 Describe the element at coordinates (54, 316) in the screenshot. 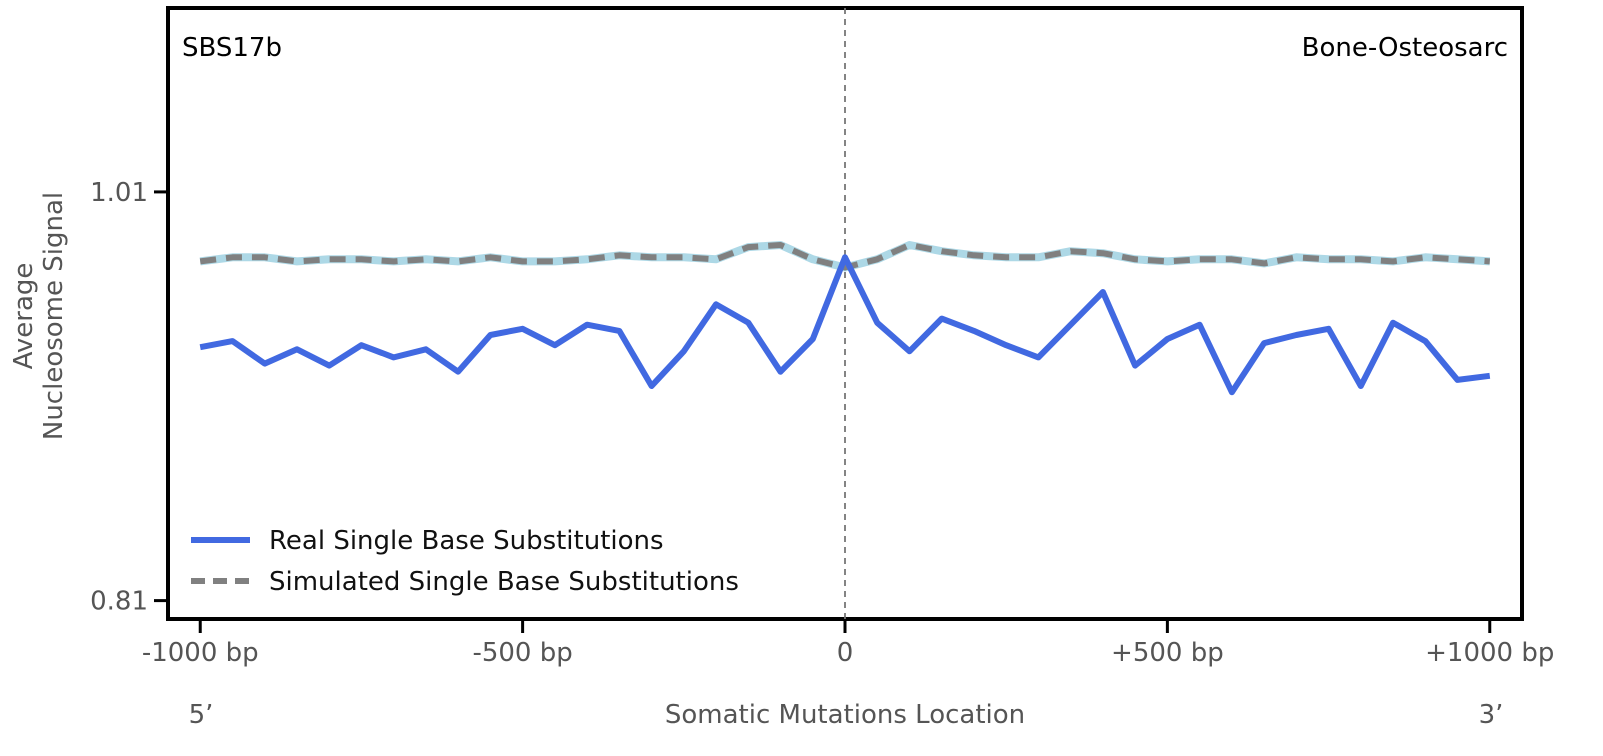

I see `y-axis-label-line2: Nucleosome Signal` at that location.